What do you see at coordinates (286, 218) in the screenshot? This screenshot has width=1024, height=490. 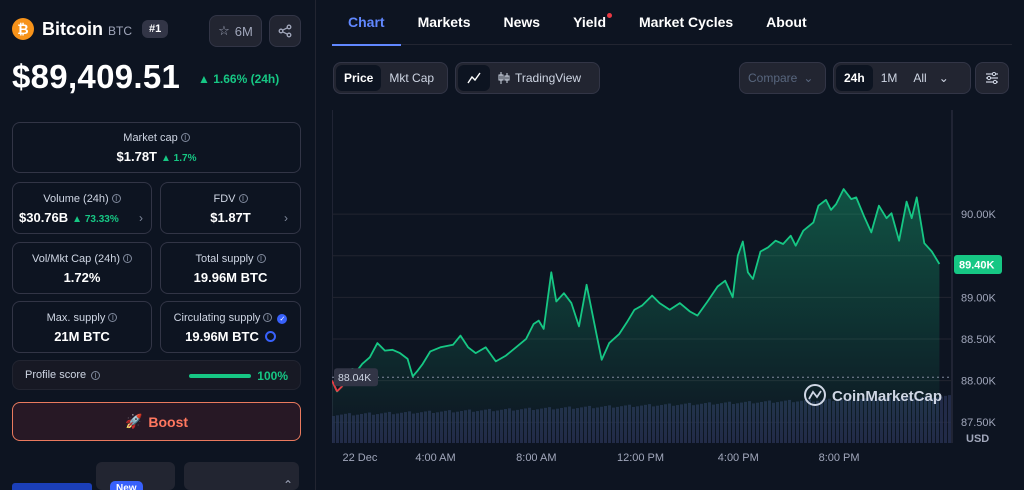 I see `chevron-right-icon: ›` at bounding box center [286, 218].